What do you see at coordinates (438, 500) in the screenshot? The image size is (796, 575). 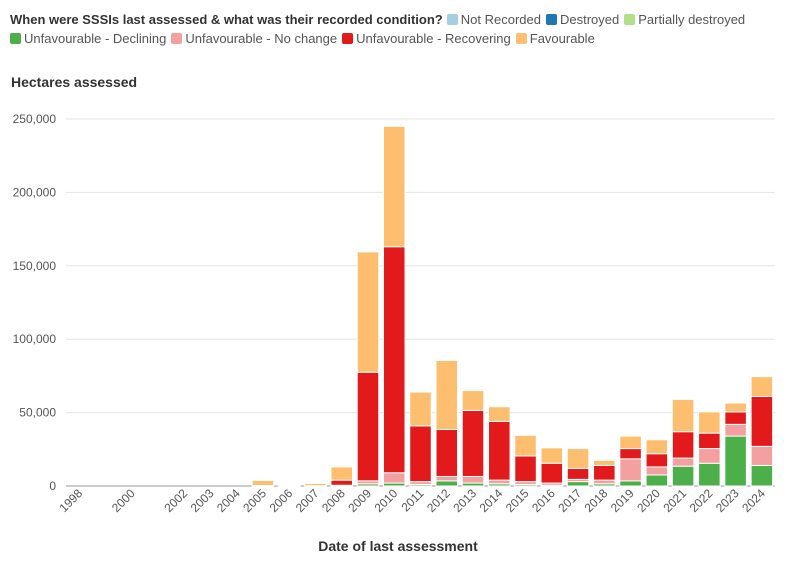 I see `x-tick-label-2012: 2012` at bounding box center [438, 500].